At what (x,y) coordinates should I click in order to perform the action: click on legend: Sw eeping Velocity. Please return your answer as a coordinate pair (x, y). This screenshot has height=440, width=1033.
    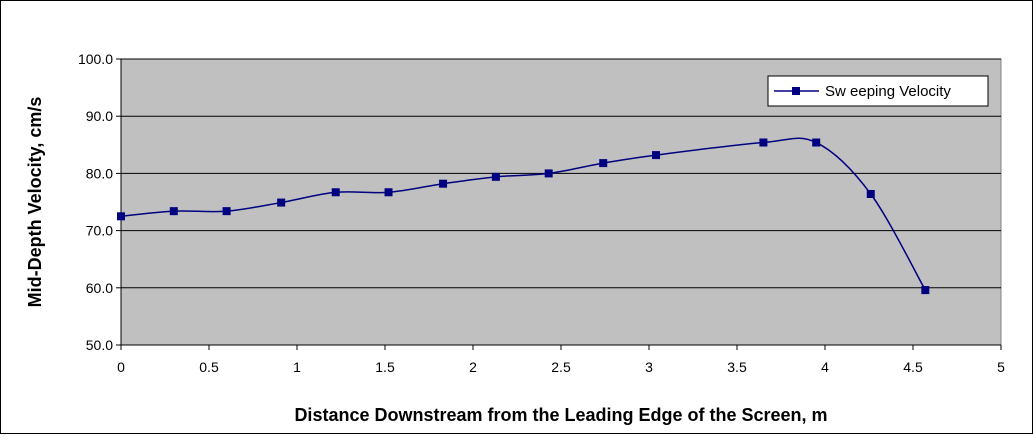
    Looking at the image, I should click on (878, 91).